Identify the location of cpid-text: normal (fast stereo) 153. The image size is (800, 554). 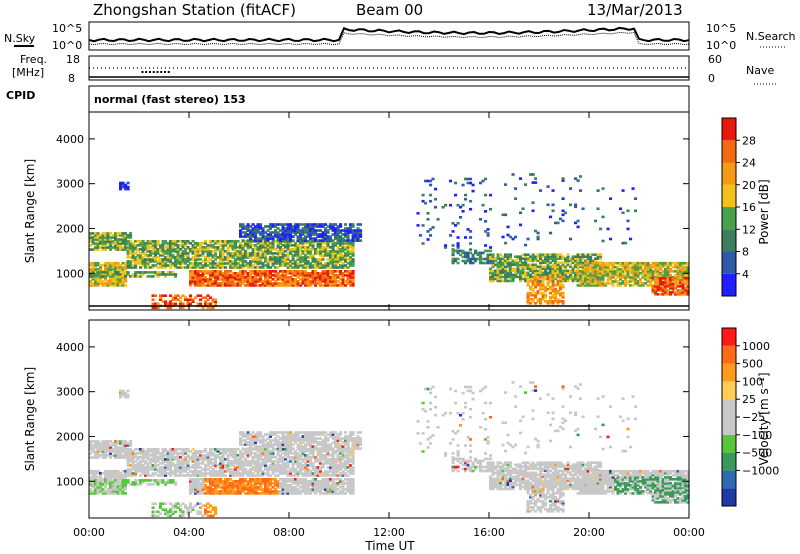
(170, 99).